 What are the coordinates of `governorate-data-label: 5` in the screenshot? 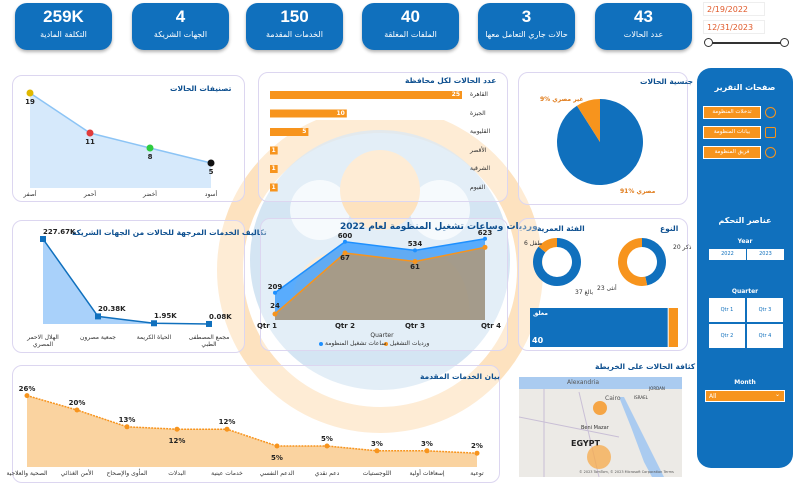 It's located at (304, 131).